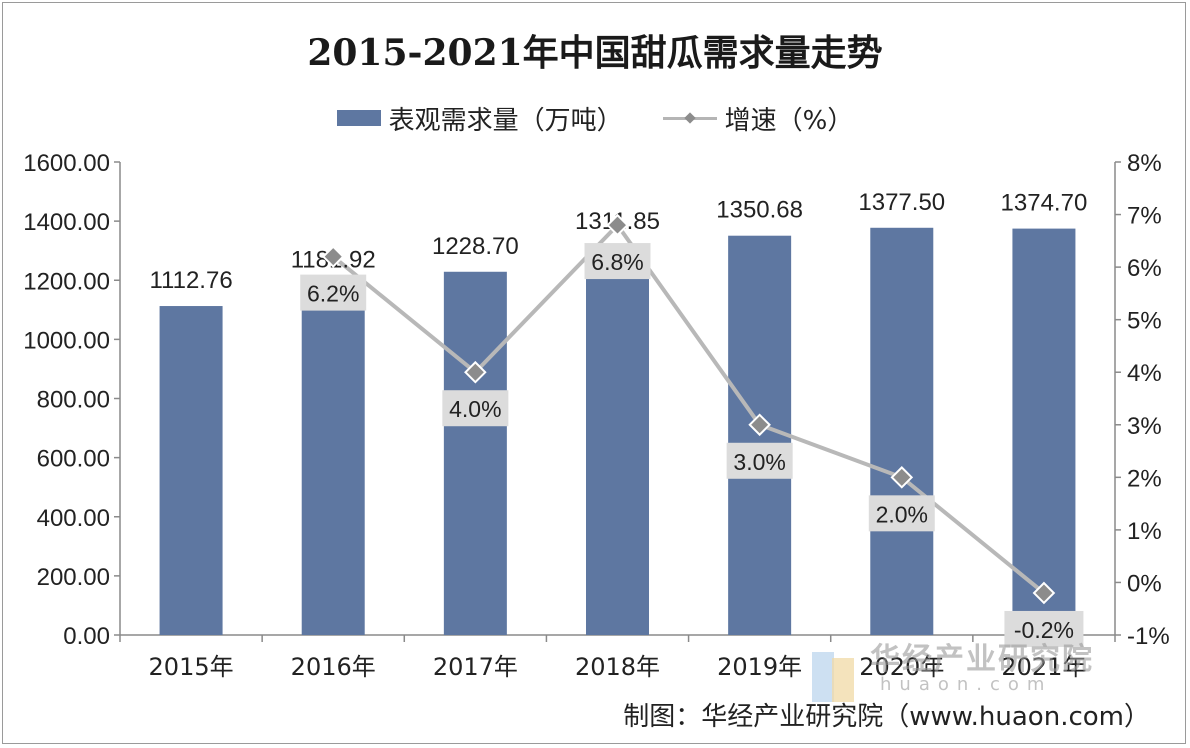 This screenshot has width=1190, height=748. Describe the element at coordinates (1144, 216) in the screenshot. I see `y-right-tick-label: 7%` at that location.